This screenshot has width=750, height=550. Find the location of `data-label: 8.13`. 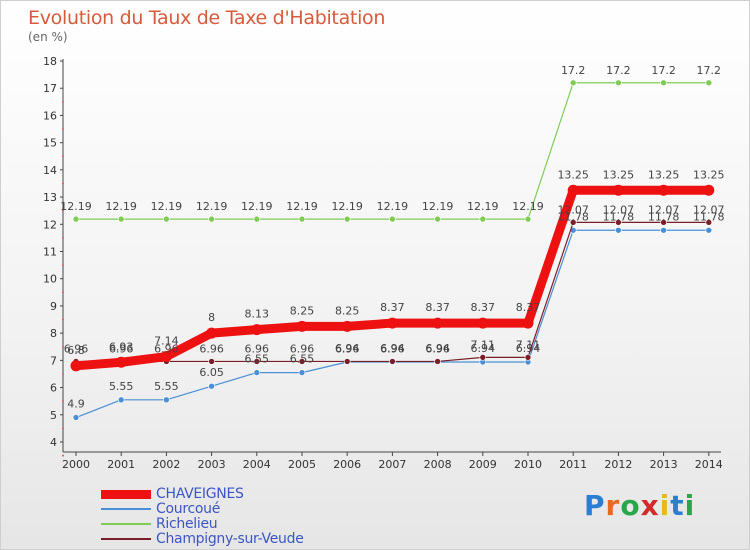

data-label: 8.13 is located at coordinates (257, 314).